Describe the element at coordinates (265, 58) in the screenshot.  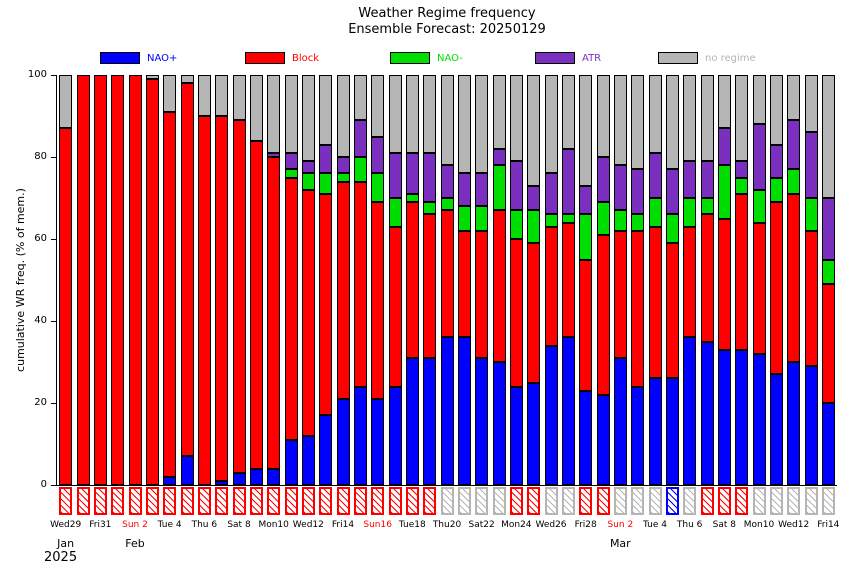
I see `legend-swatch-block` at that location.